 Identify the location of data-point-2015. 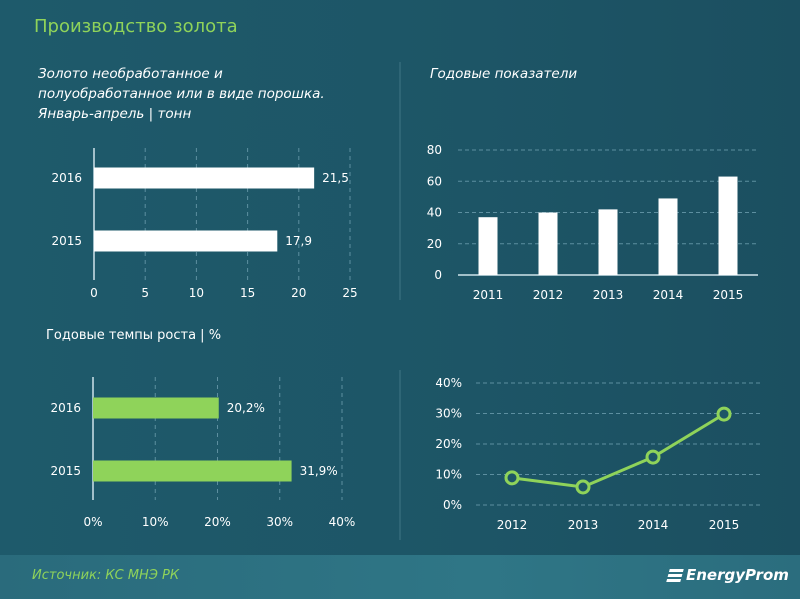
(724, 414).